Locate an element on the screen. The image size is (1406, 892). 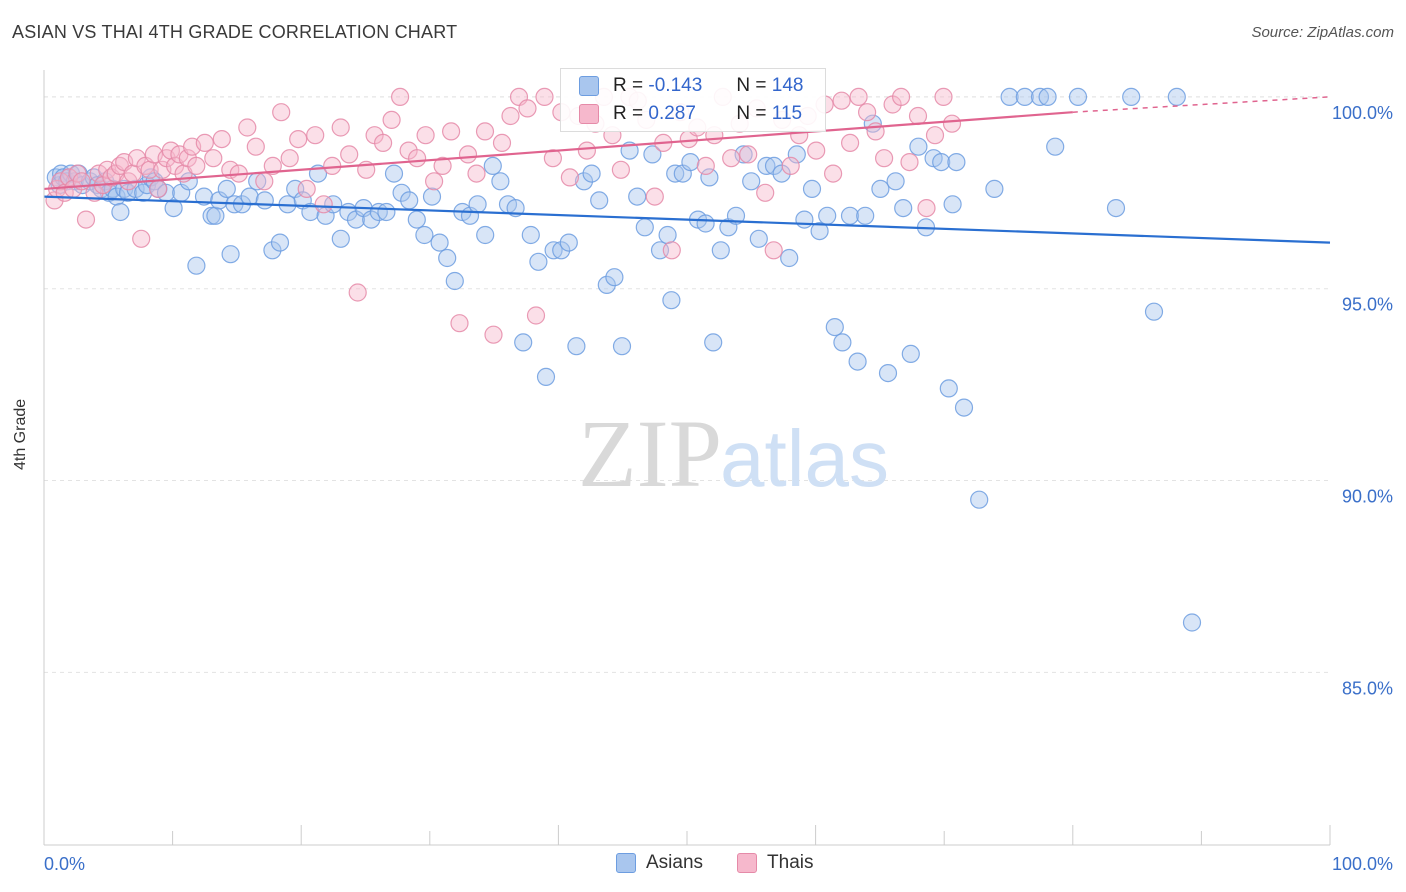
legend-label-thais: Thais is located at coordinates (790, 862).